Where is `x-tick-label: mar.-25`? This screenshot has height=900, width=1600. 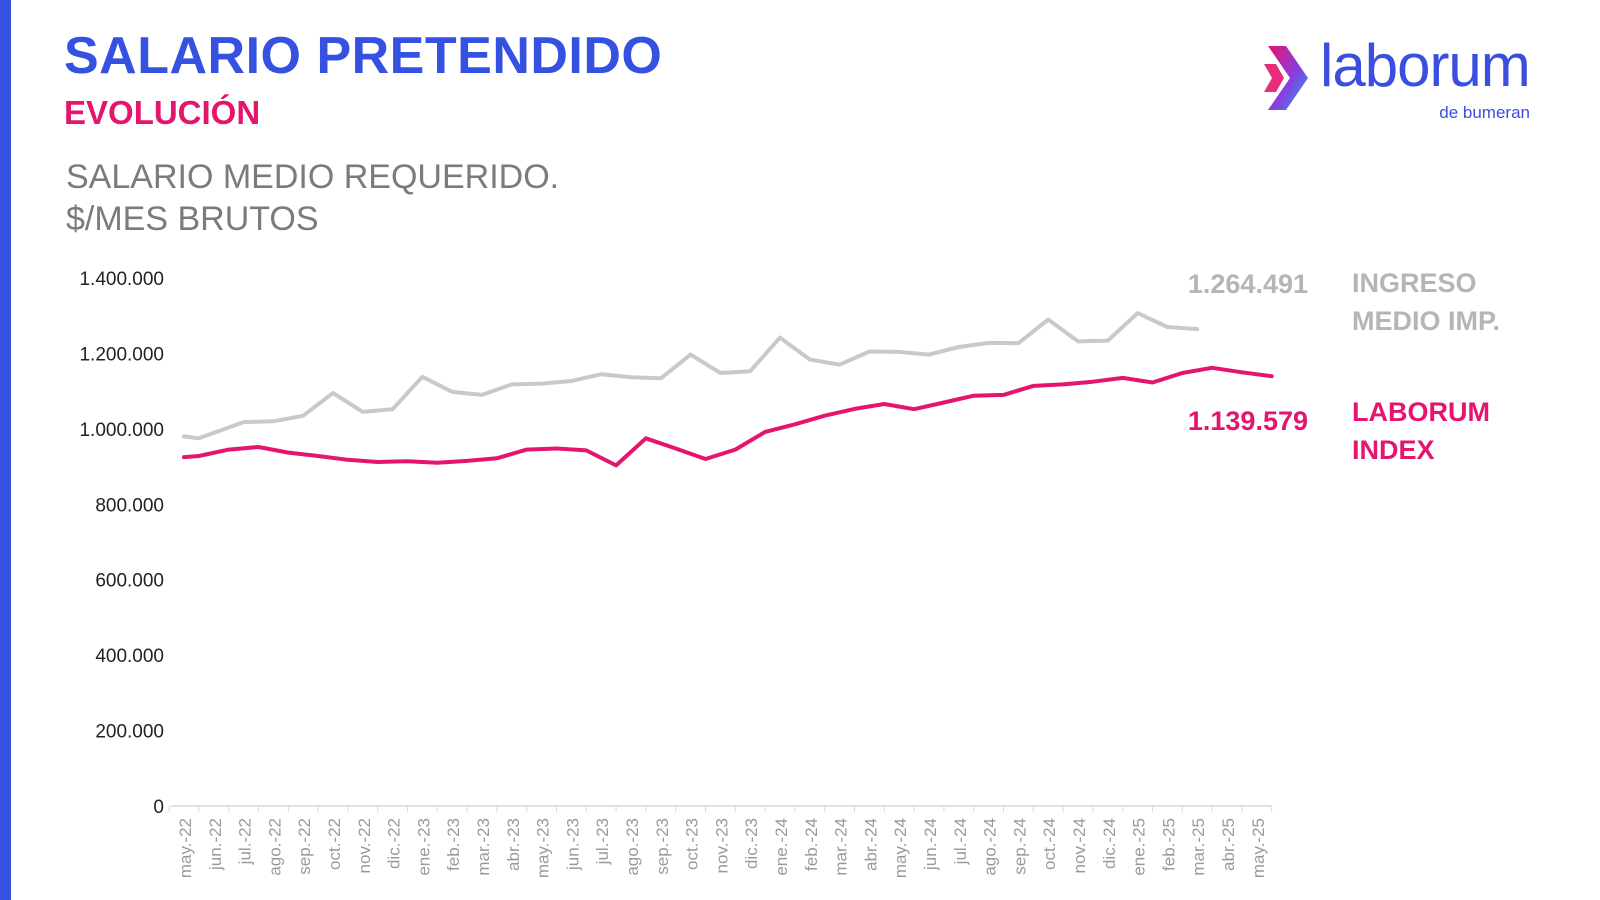 x-tick-label: mar.-25 is located at coordinates (1198, 847).